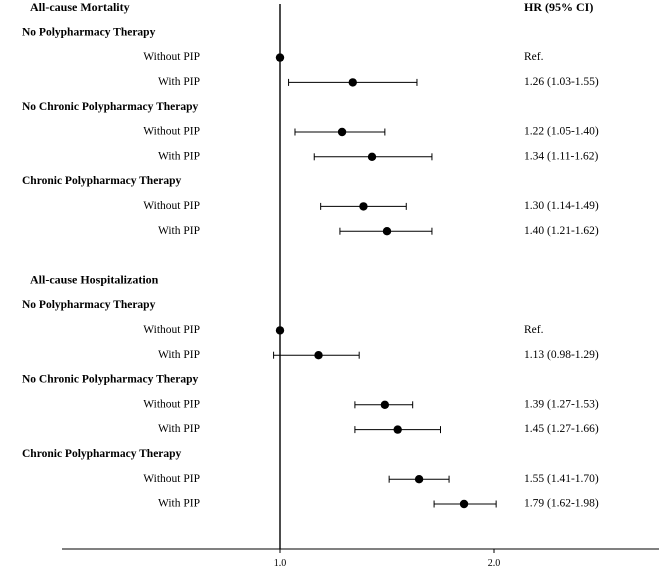  What do you see at coordinates (561, 132) in the screenshot?
I see `hr-ci-value: 1.22 (1.05-1.40)` at bounding box center [561, 132].